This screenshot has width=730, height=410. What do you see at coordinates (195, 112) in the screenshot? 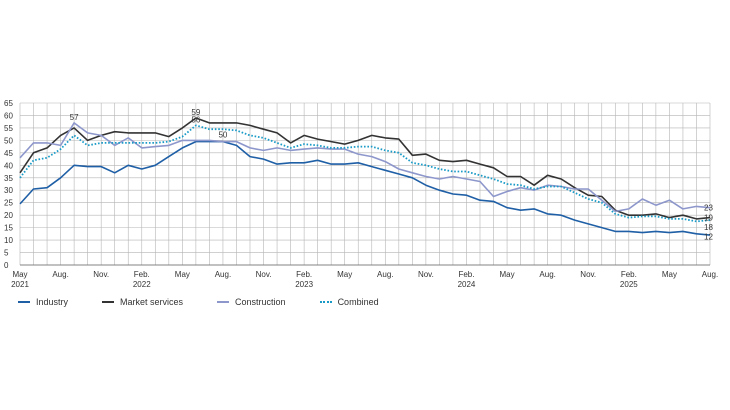
I see `annotation-label: 59` at bounding box center [195, 112].